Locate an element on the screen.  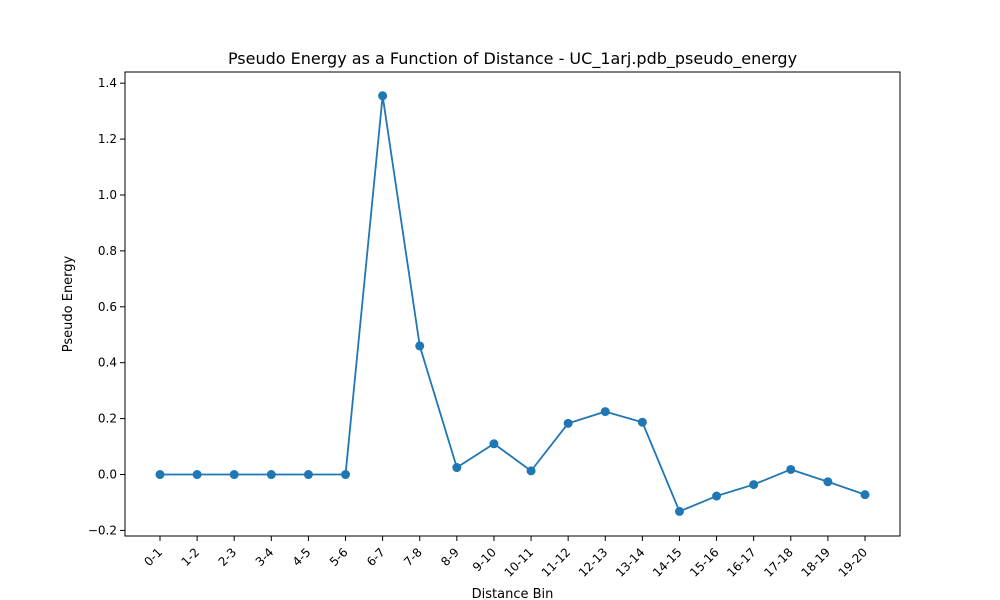
y-axis: −0.2 0.0 0.2 0.4 0.6 0.8 1.0 1.2 1.4 is located at coordinates (106, 306).